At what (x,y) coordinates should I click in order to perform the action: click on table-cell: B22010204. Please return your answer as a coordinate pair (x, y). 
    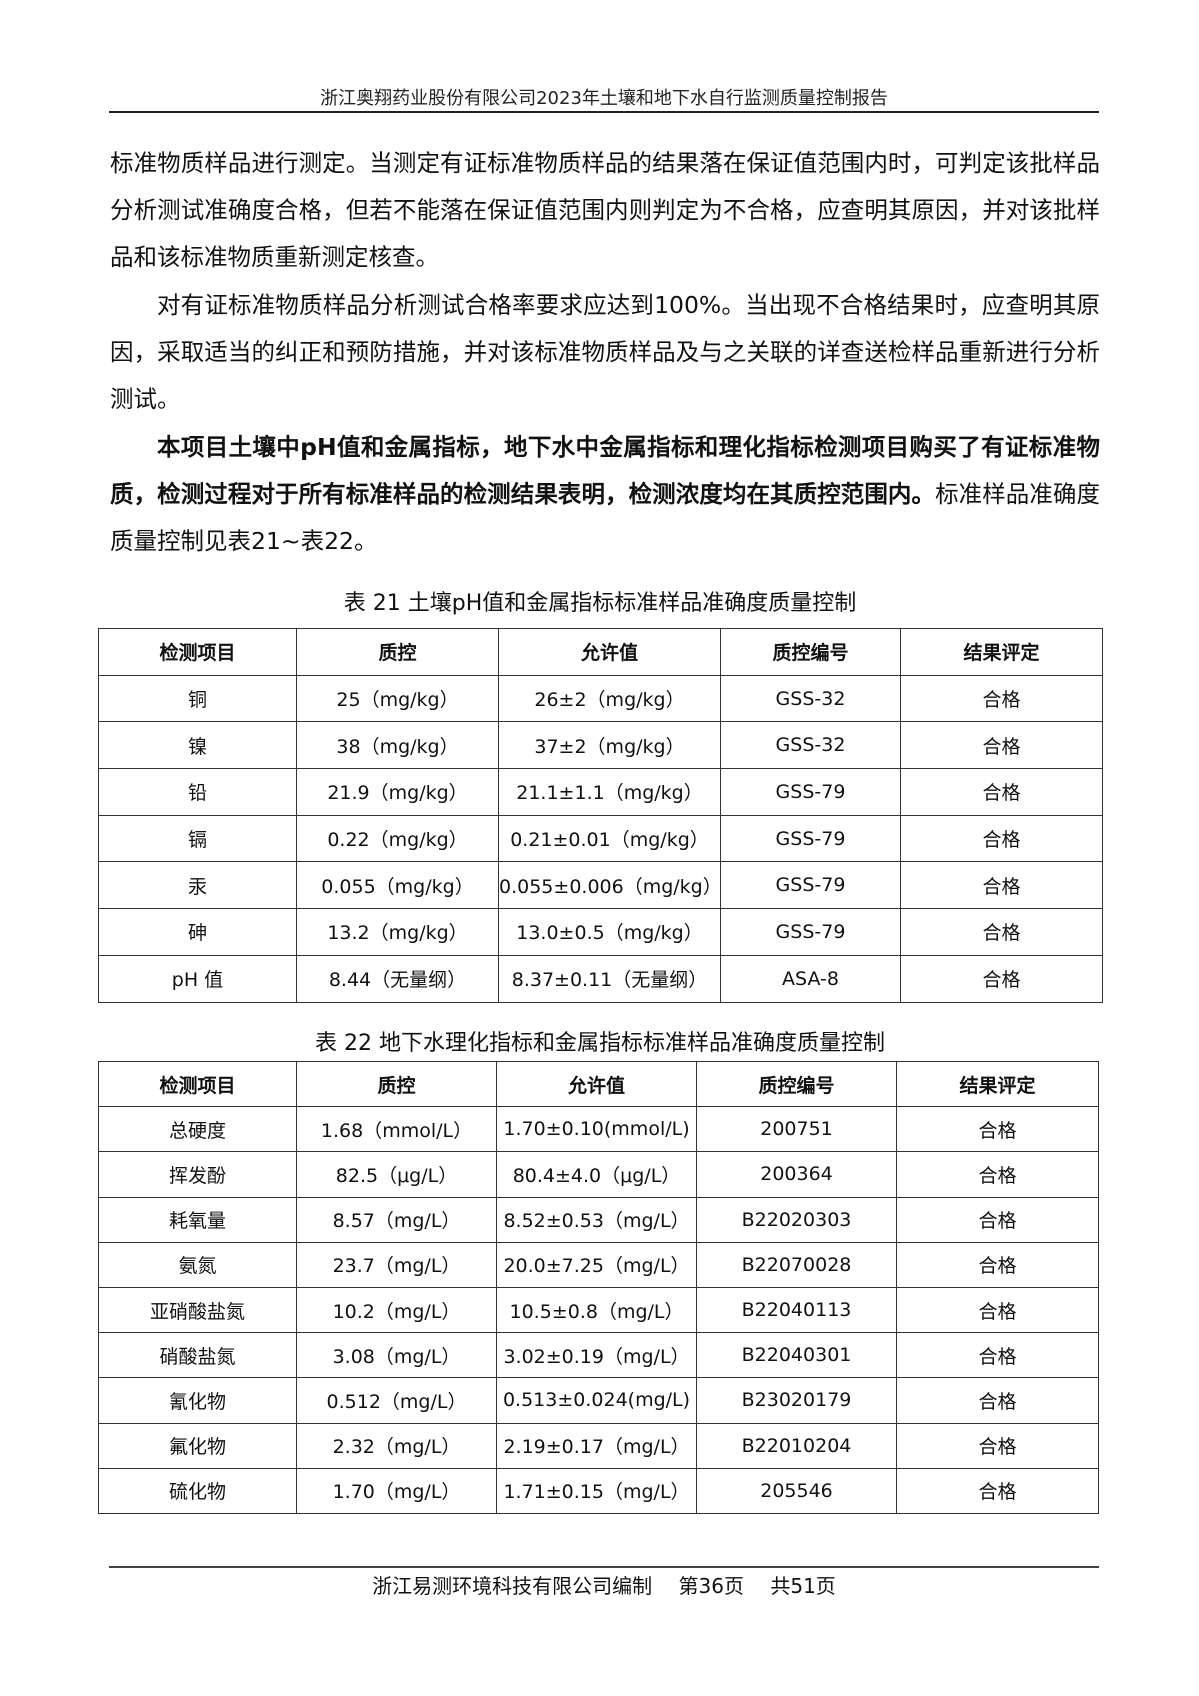
    Looking at the image, I should click on (796, 1445).